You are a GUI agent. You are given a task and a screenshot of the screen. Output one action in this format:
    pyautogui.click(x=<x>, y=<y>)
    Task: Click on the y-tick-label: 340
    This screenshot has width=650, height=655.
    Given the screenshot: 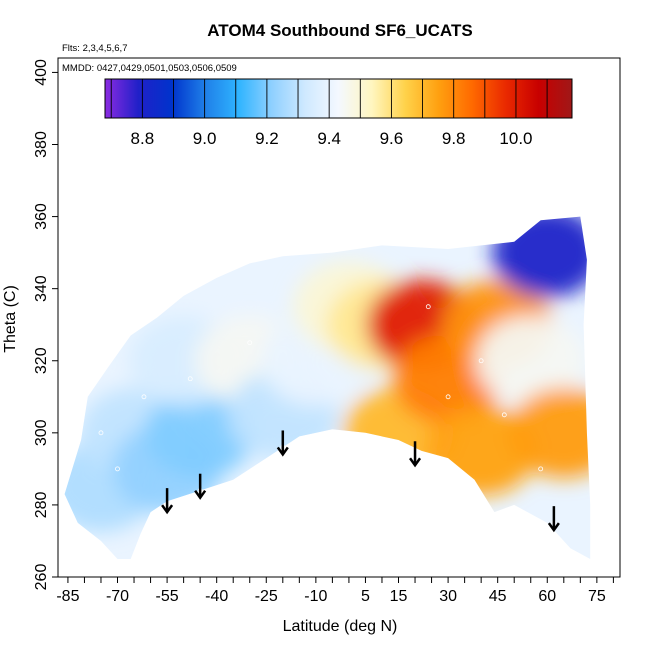 What is the action you would take?
    pyautogui.click(x=41, y=288)
    